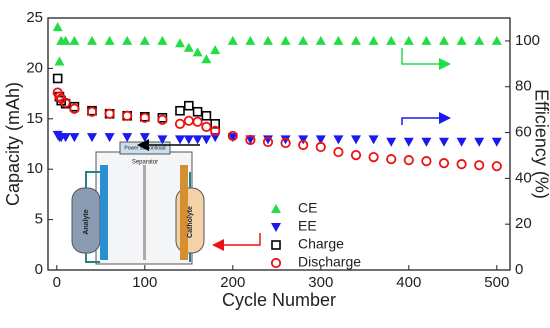  Describe the element at coordinates (320, 282) in the screenshot. I see `x-tick-label: 300` at that location.